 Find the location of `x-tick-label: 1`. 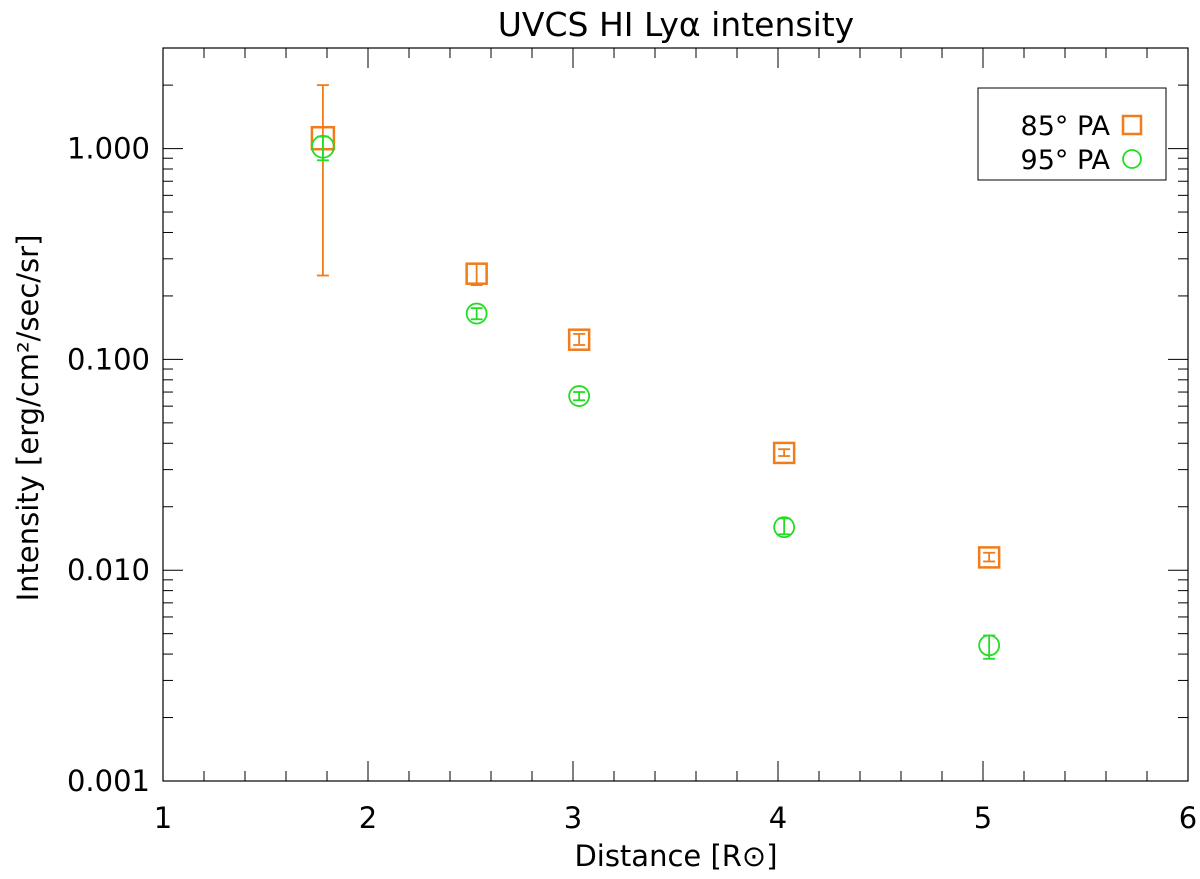

x-tick-label: 1 is located at coordinates (163, 818).